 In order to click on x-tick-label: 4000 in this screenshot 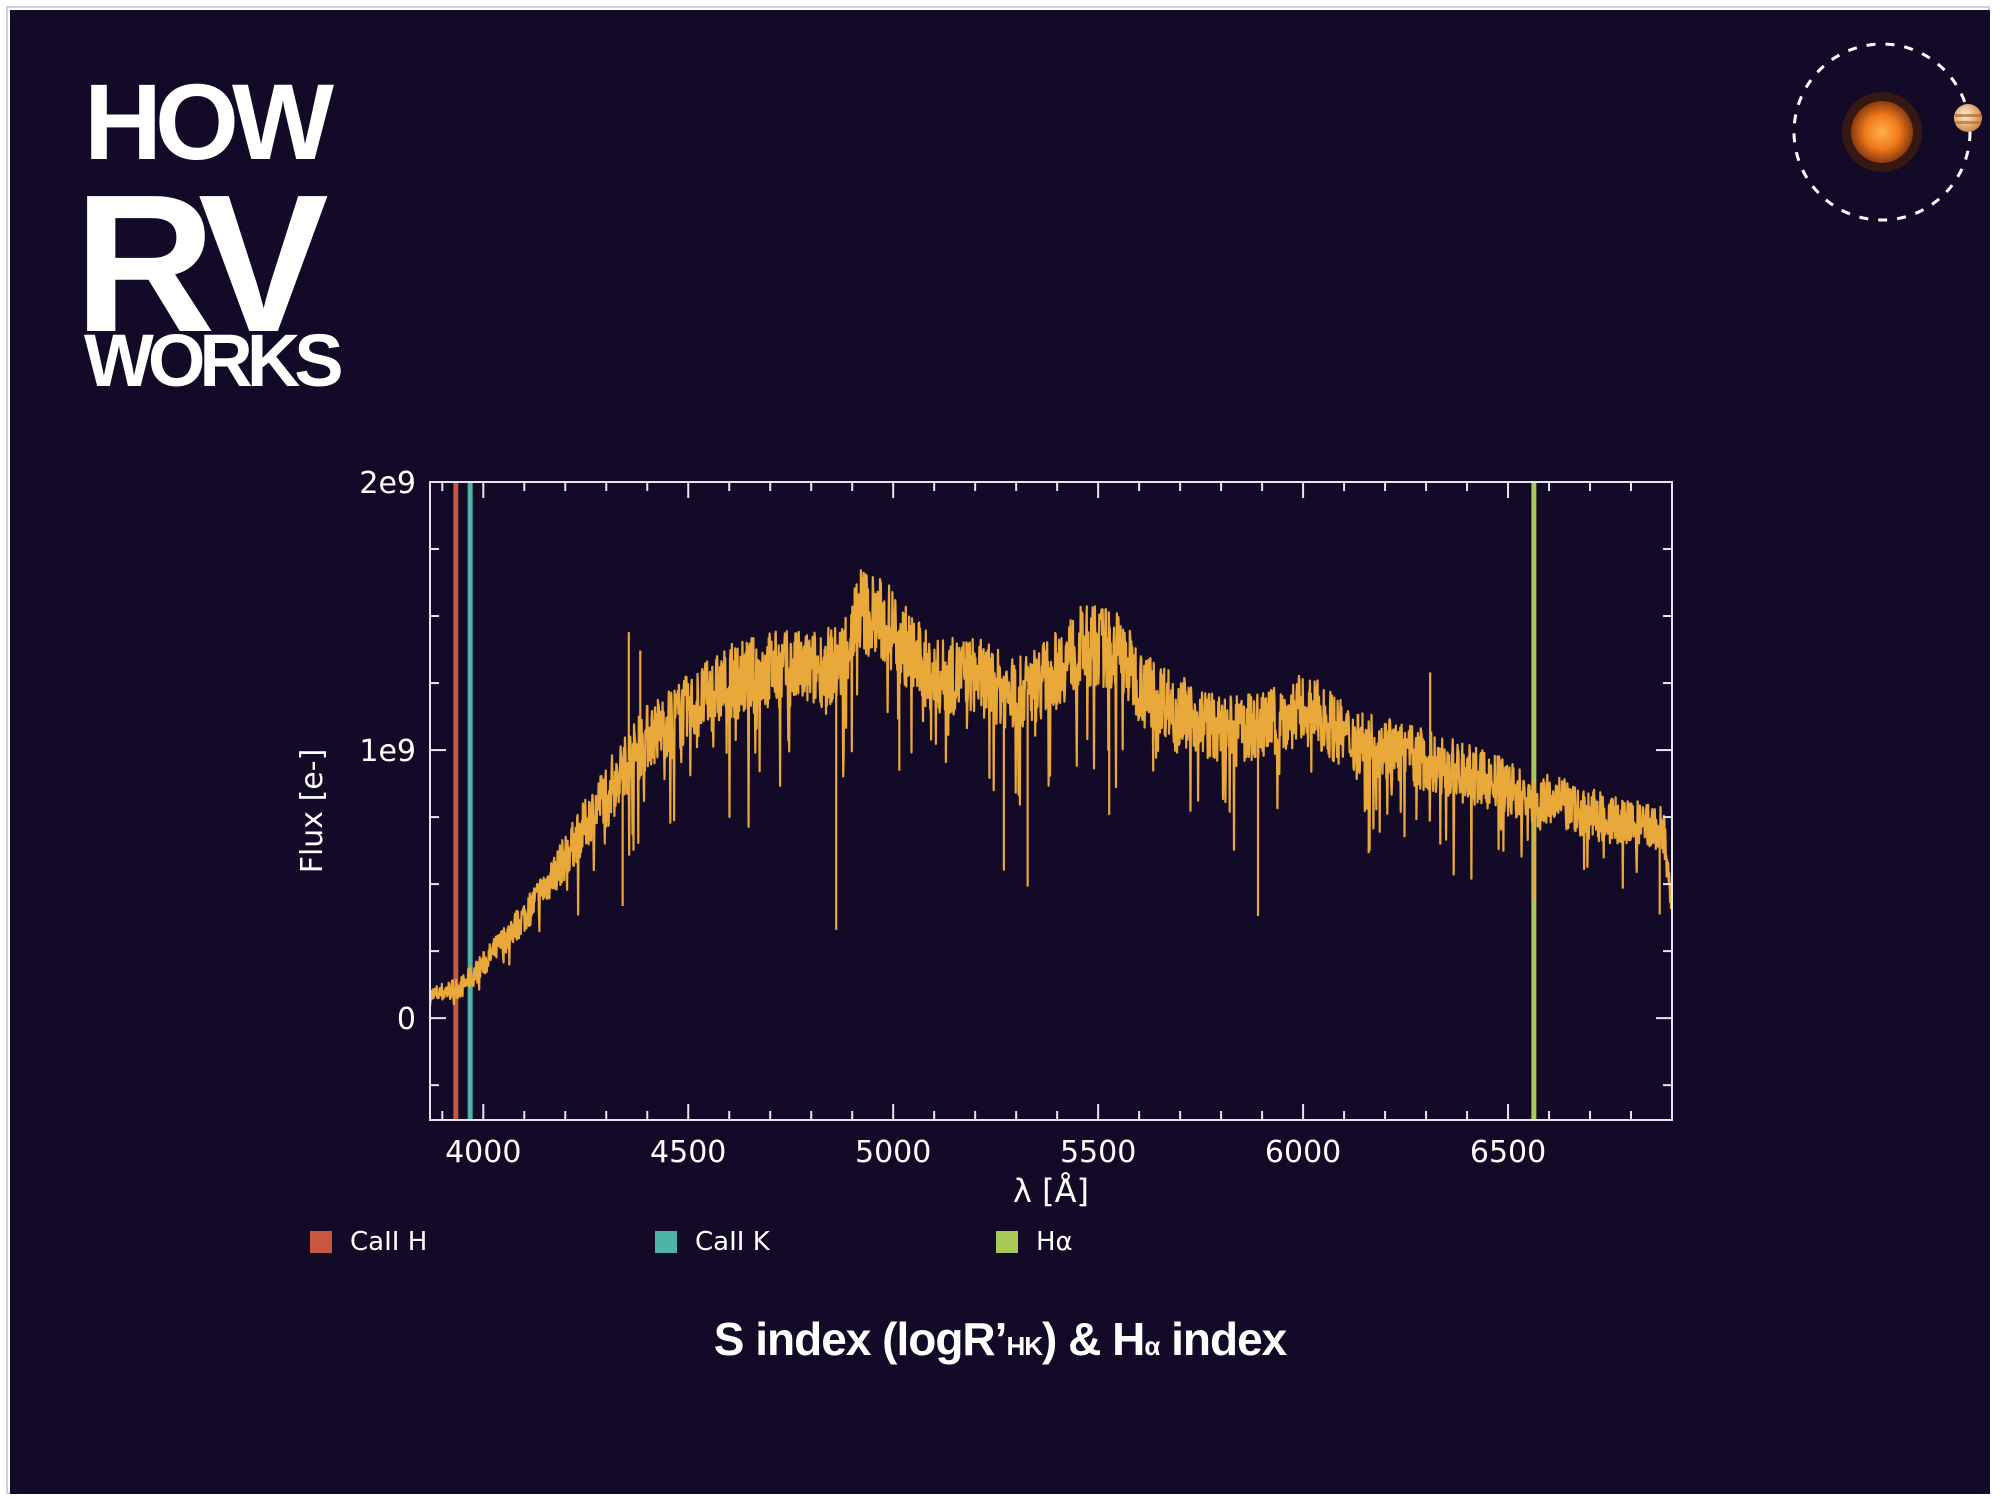, I will do `click(483, 1152)`.